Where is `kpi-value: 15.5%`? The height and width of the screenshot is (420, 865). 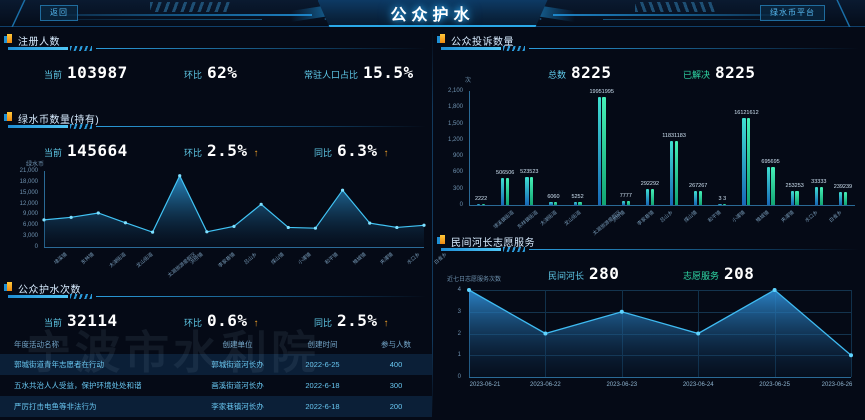
kpi-value: 15.5% is located at coordinates (388, 72).